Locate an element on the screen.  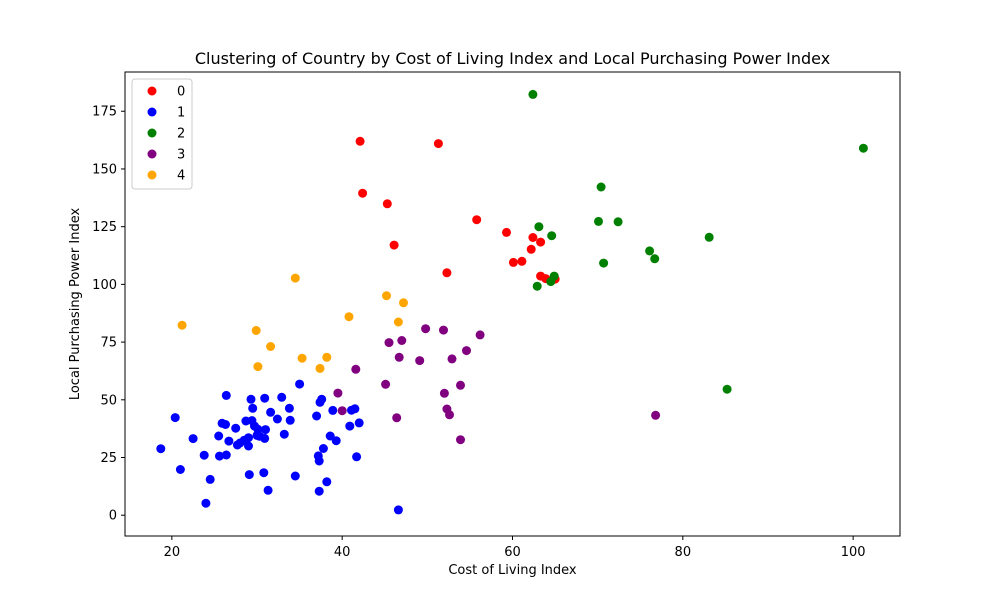
y-tick-label: 50 is located at coordinates (108, 400).